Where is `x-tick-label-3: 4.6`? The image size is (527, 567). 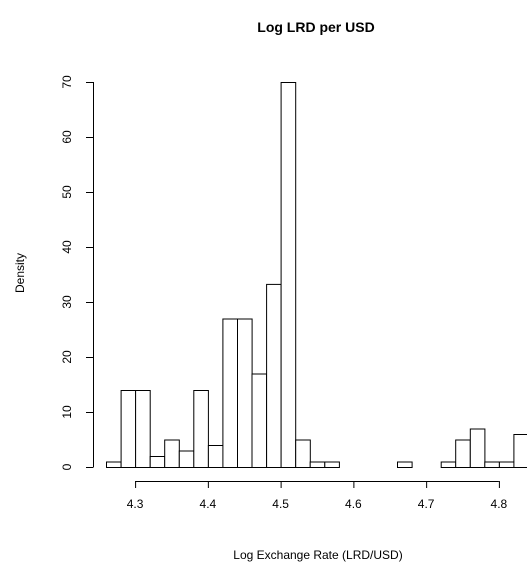
x-tick-label-3: 4.6 is located at coordinates (353, 504).